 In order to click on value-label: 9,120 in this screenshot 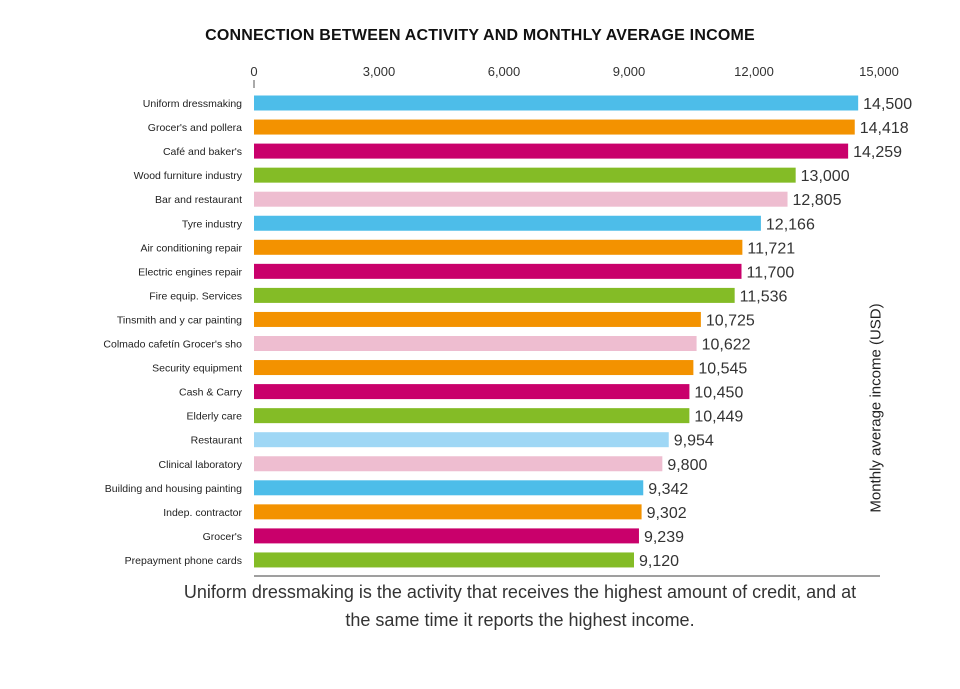, I will do `click(659, 561)`.